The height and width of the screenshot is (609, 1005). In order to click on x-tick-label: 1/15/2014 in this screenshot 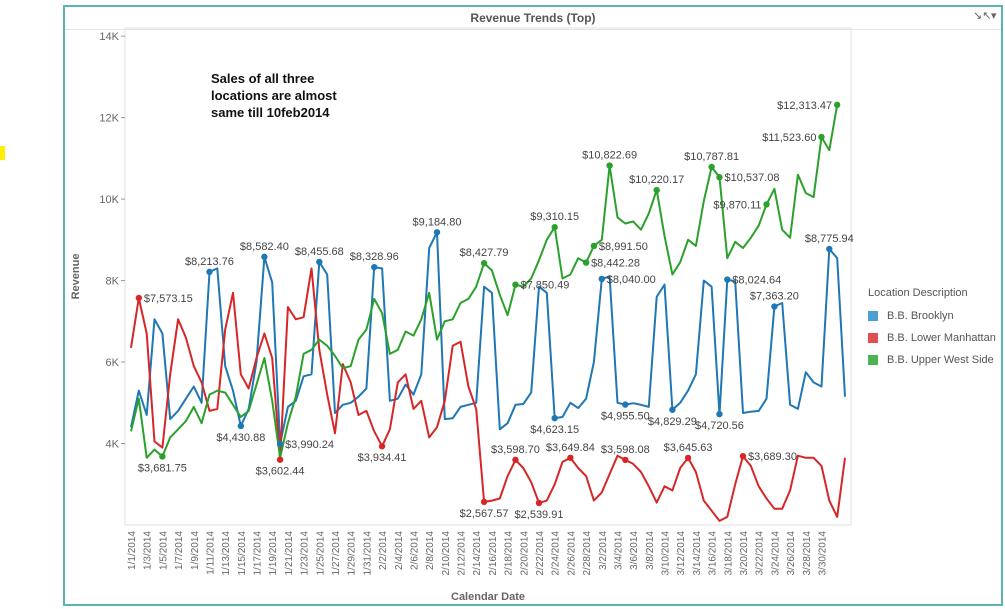, I will do `click(242, 553)`.